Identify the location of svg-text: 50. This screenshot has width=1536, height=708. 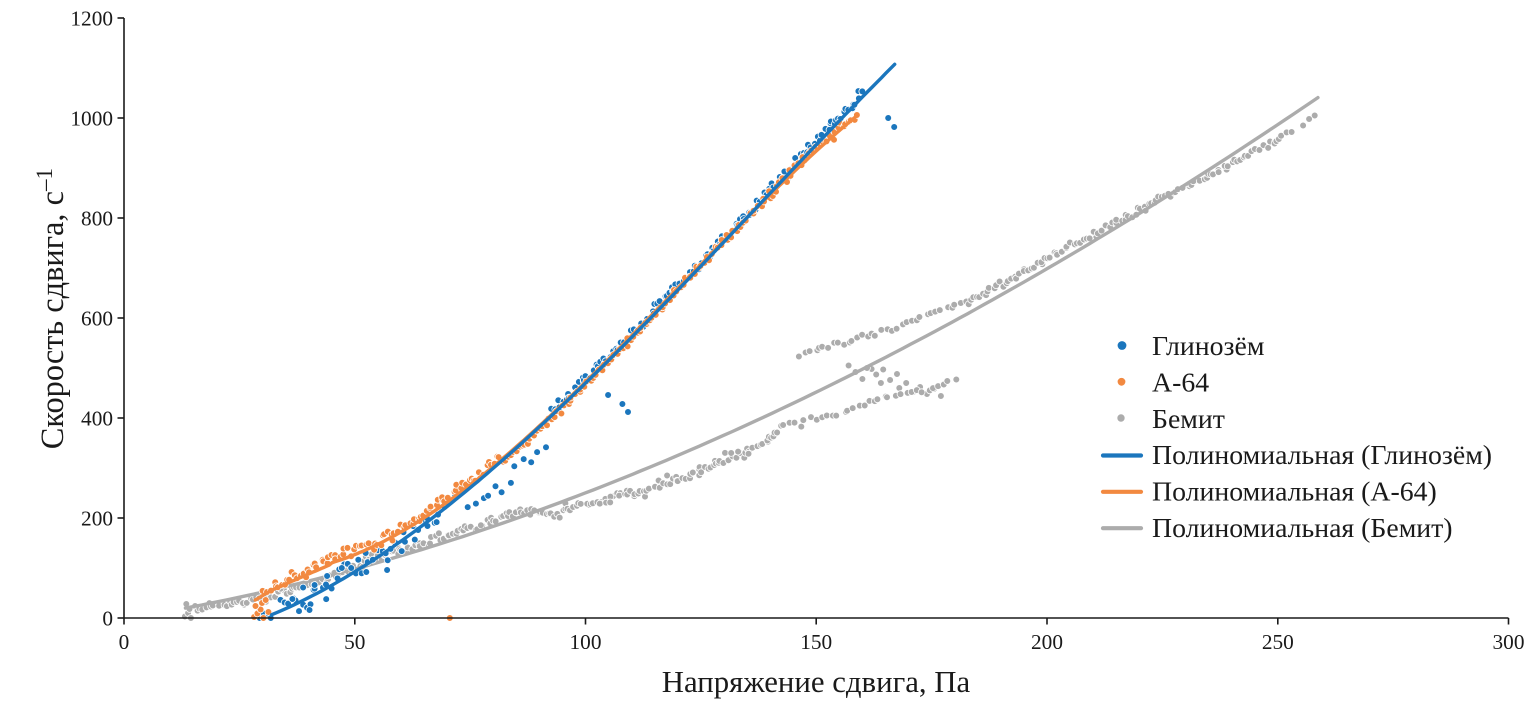
(354, 642).